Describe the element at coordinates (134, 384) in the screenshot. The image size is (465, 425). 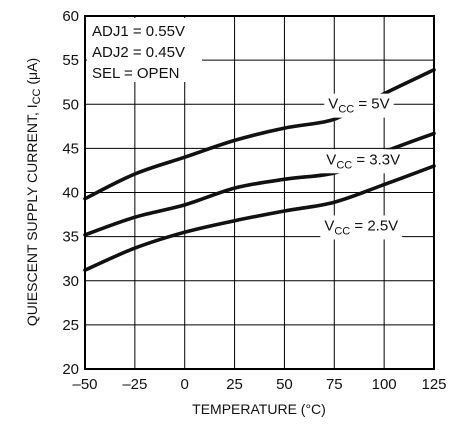
I see `x-tick-label: –25` at that location.